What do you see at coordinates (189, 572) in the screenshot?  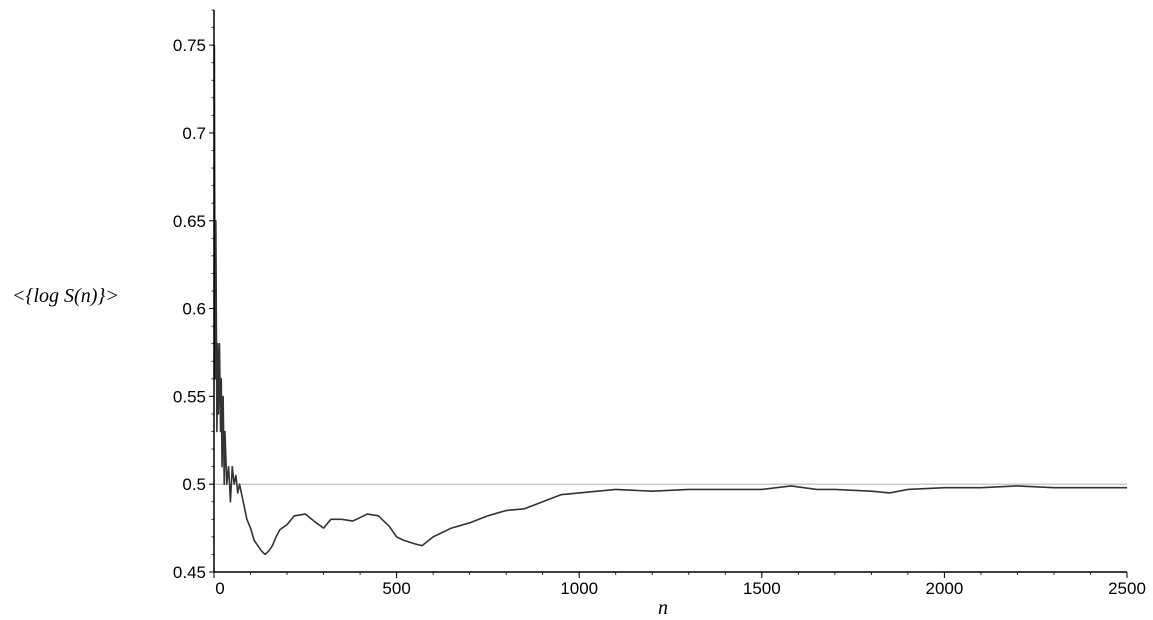 I see `y-tick-label: 0.45` at bounding box center [189, 572].